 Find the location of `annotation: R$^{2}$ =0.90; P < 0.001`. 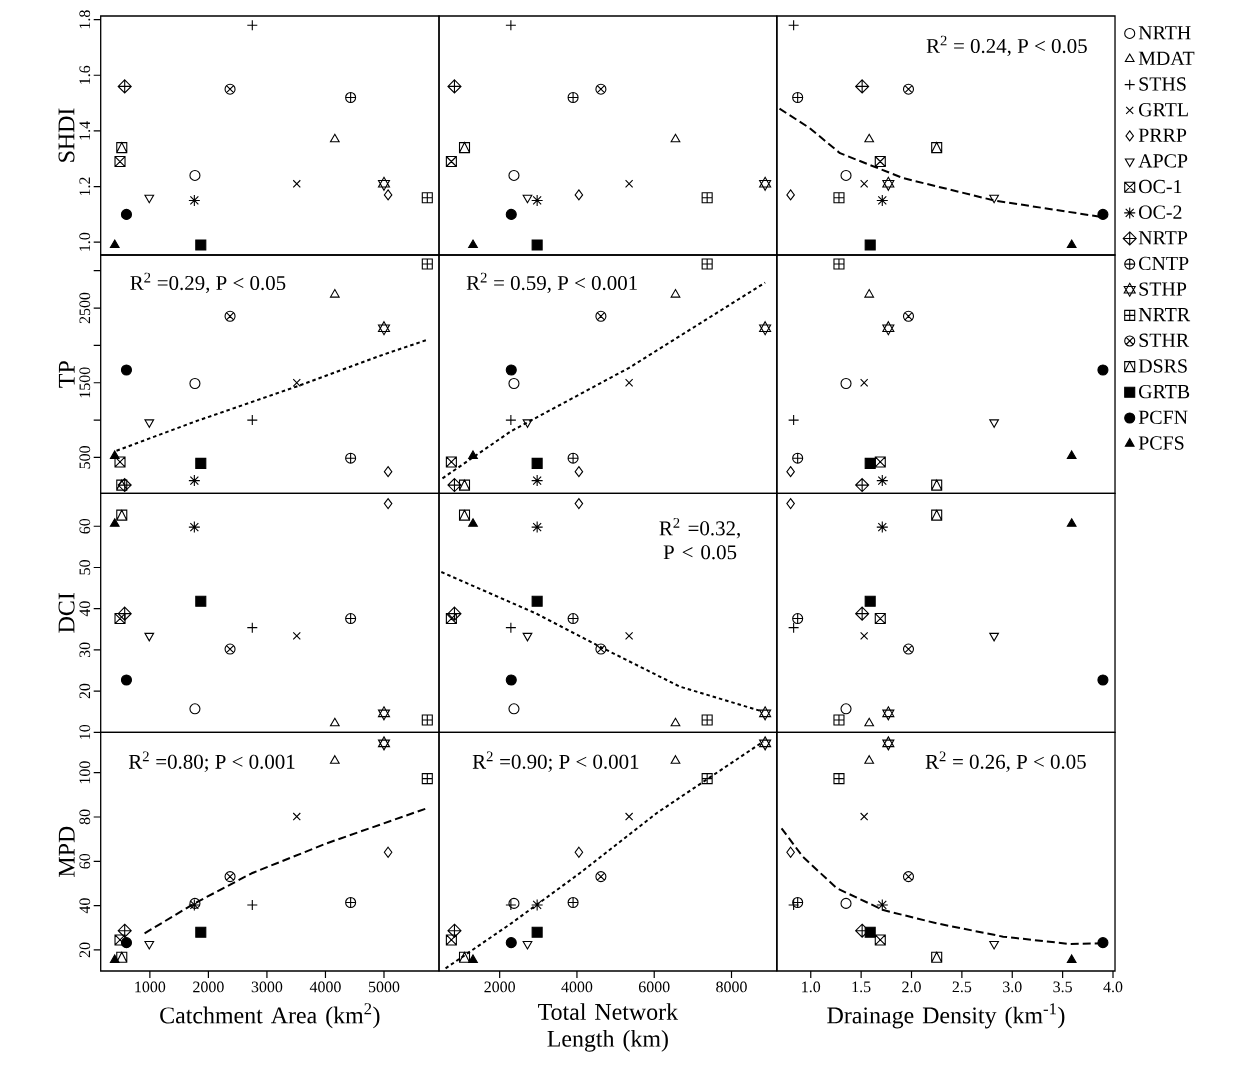

annotation: R$^{2}$ =0.90; P < 0.001 is located at coordinates (555, 761).